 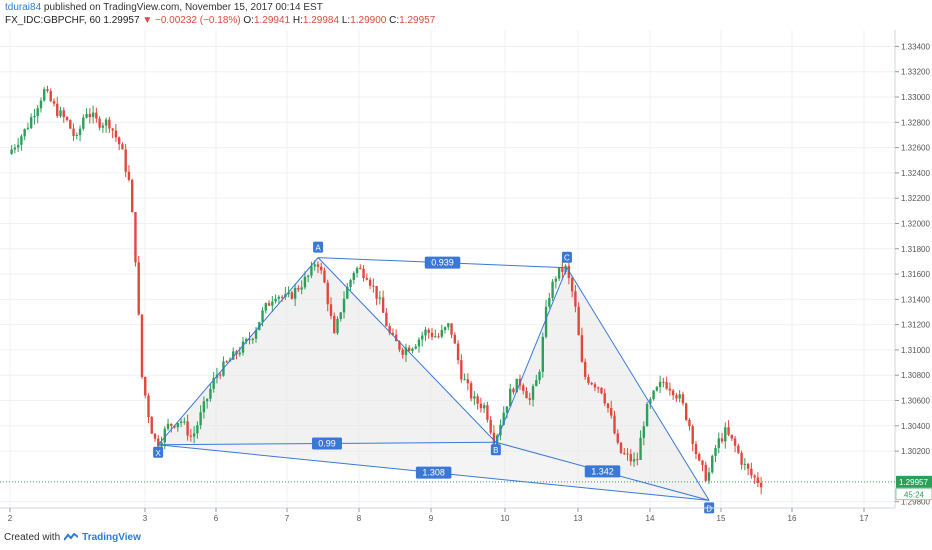 What do you see at coordinates (447, 515) in the screenshot?
I see `time-axis: 2 3 6 7 8 9 10 13 14 15 16 17` at bounding box center [447, 515].